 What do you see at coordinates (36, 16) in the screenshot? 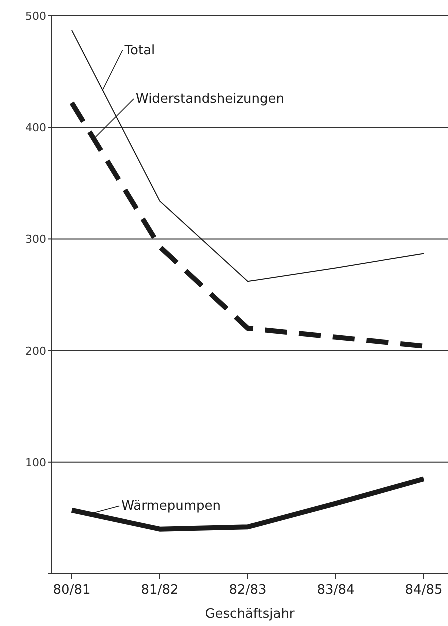
I see `y-tick-label: 500` at bounding box center [36, 16].